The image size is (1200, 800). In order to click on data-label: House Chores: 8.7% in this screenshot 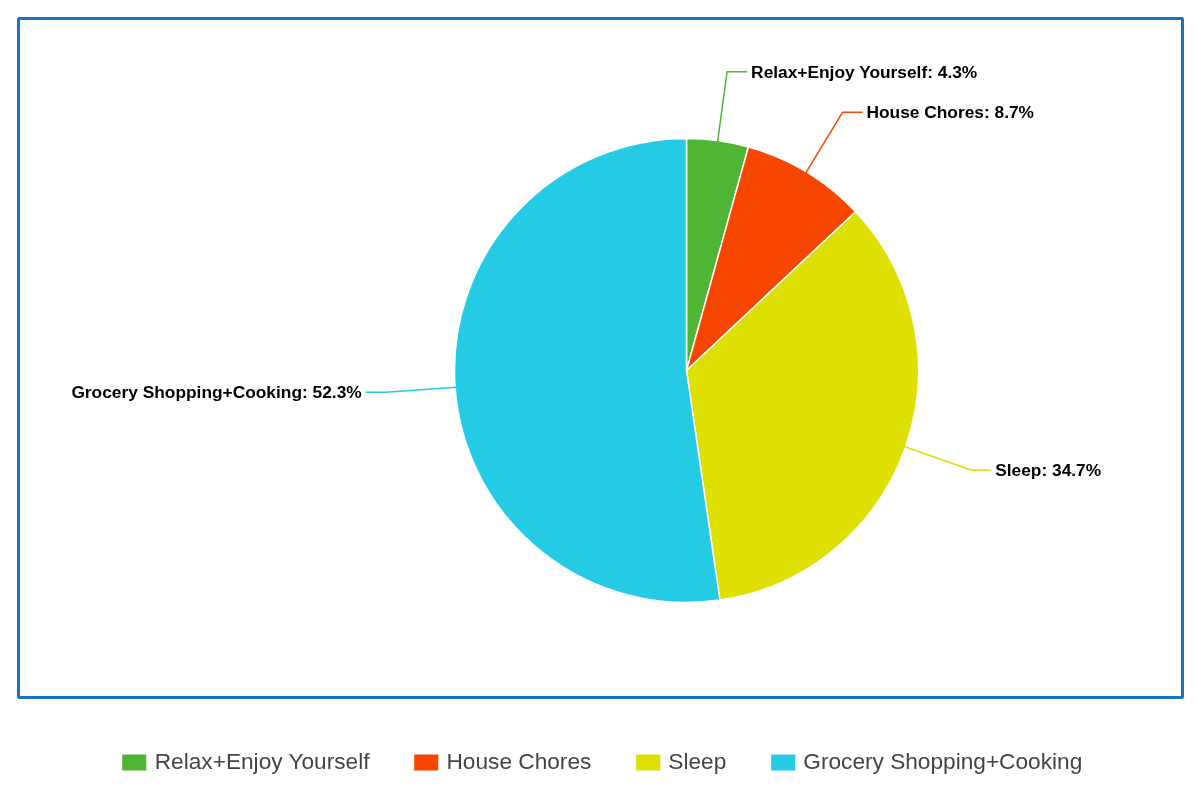, I will do `click(950, 112)`.